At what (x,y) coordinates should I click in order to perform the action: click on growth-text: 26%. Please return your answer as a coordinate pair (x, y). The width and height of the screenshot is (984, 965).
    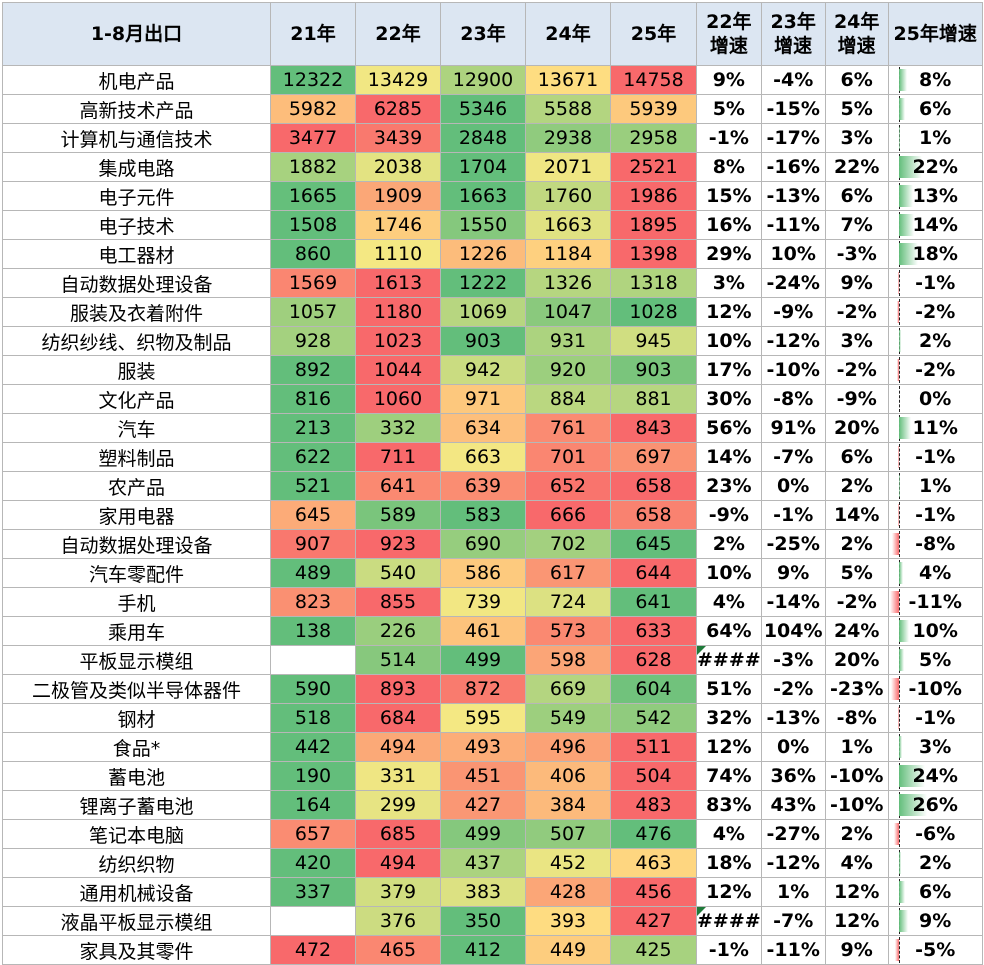
    Looking at the image, I should click on (935, 805).